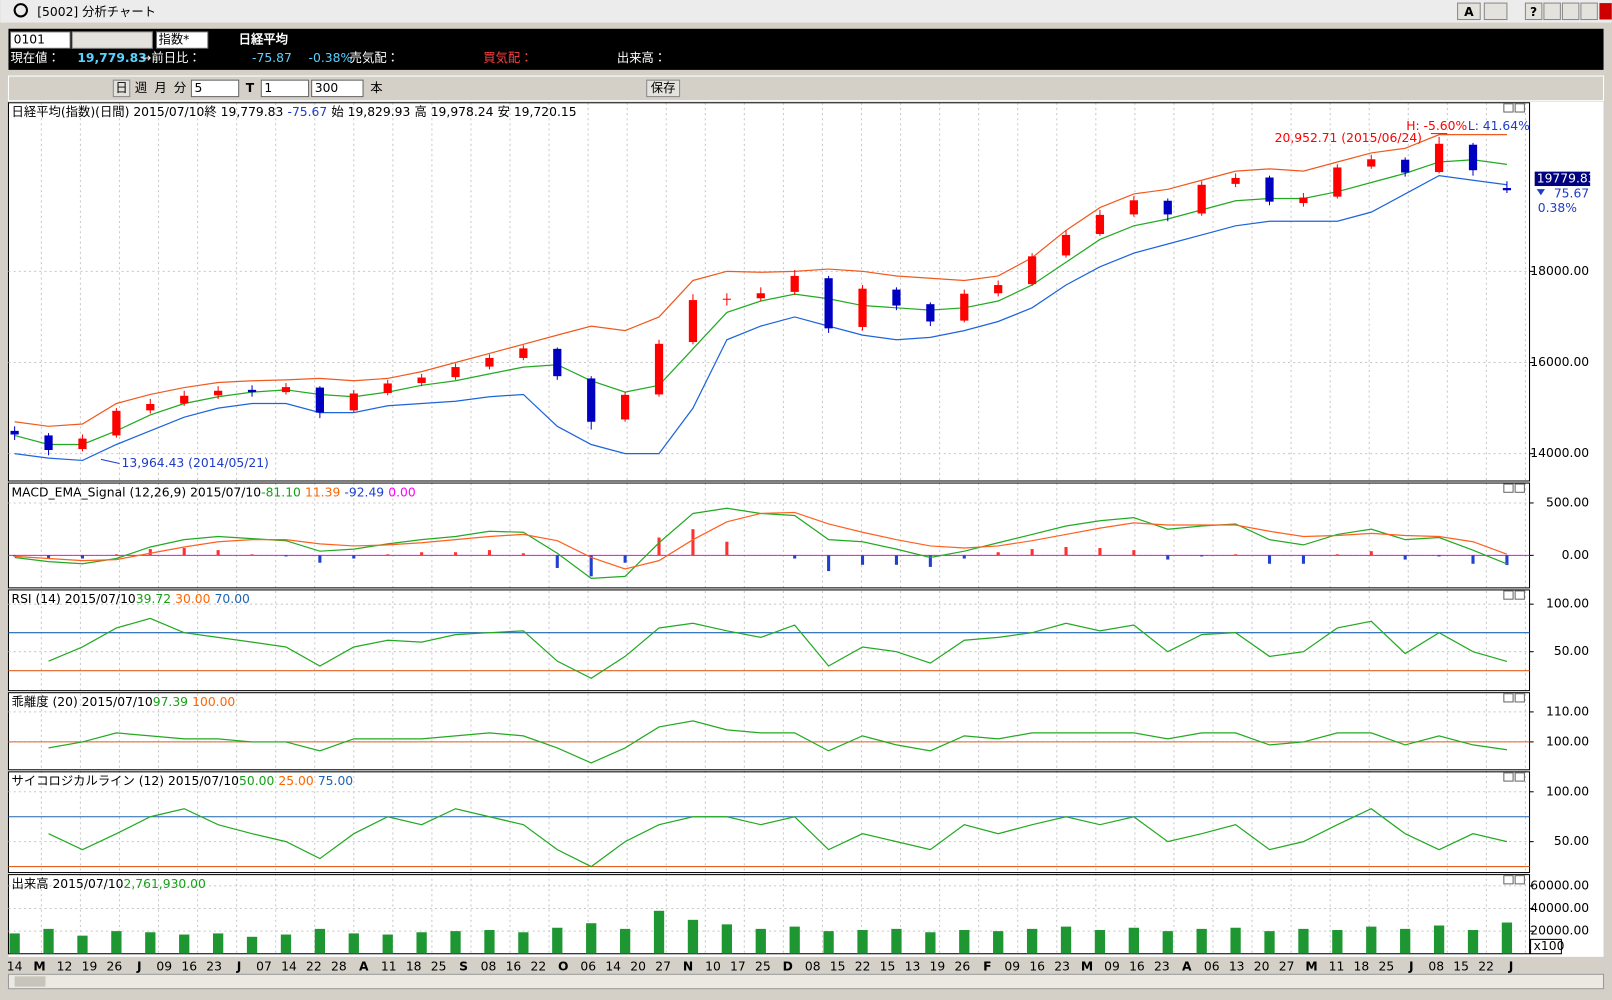  I want to click on x-tick-label: 14, so click(15, 967).